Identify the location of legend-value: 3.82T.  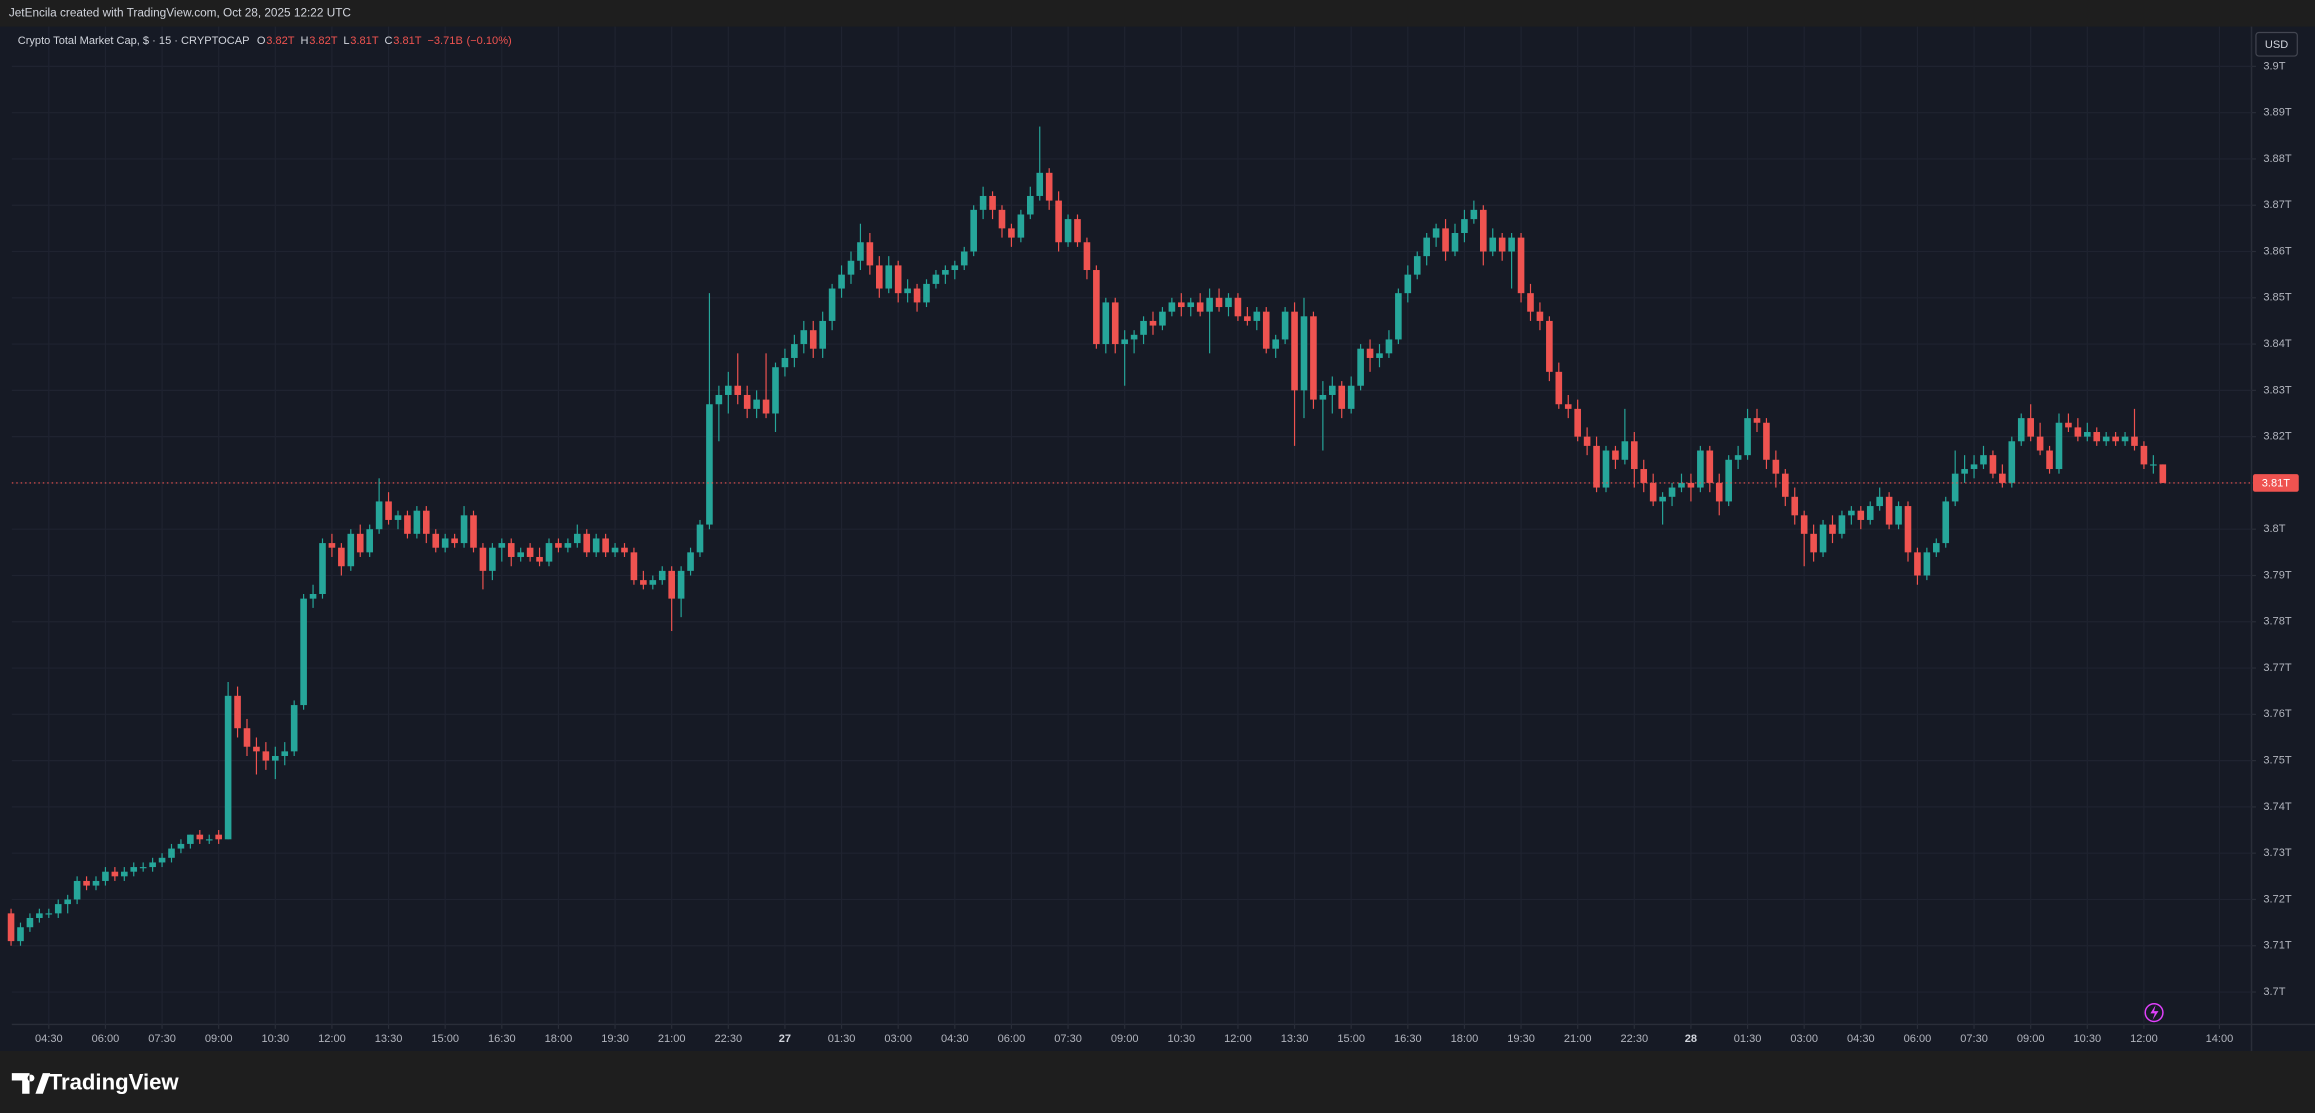
(323, 41).